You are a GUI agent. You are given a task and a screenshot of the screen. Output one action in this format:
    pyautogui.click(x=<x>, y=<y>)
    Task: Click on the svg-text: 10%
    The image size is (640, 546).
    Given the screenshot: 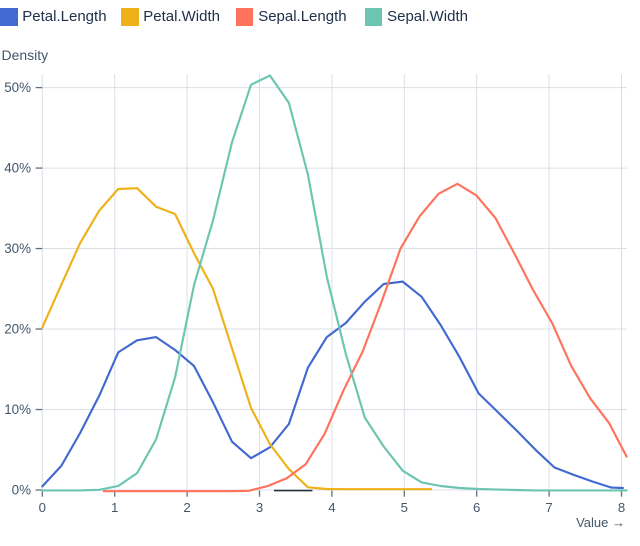 What is the action you would take?
    pyautogui.click(x=17, y=409)
    